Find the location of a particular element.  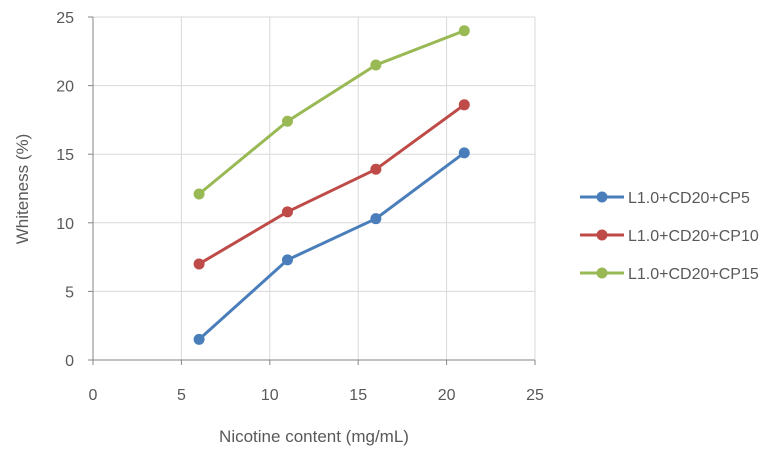

y-tick-label: 25 is located at coordinates (65, 18).